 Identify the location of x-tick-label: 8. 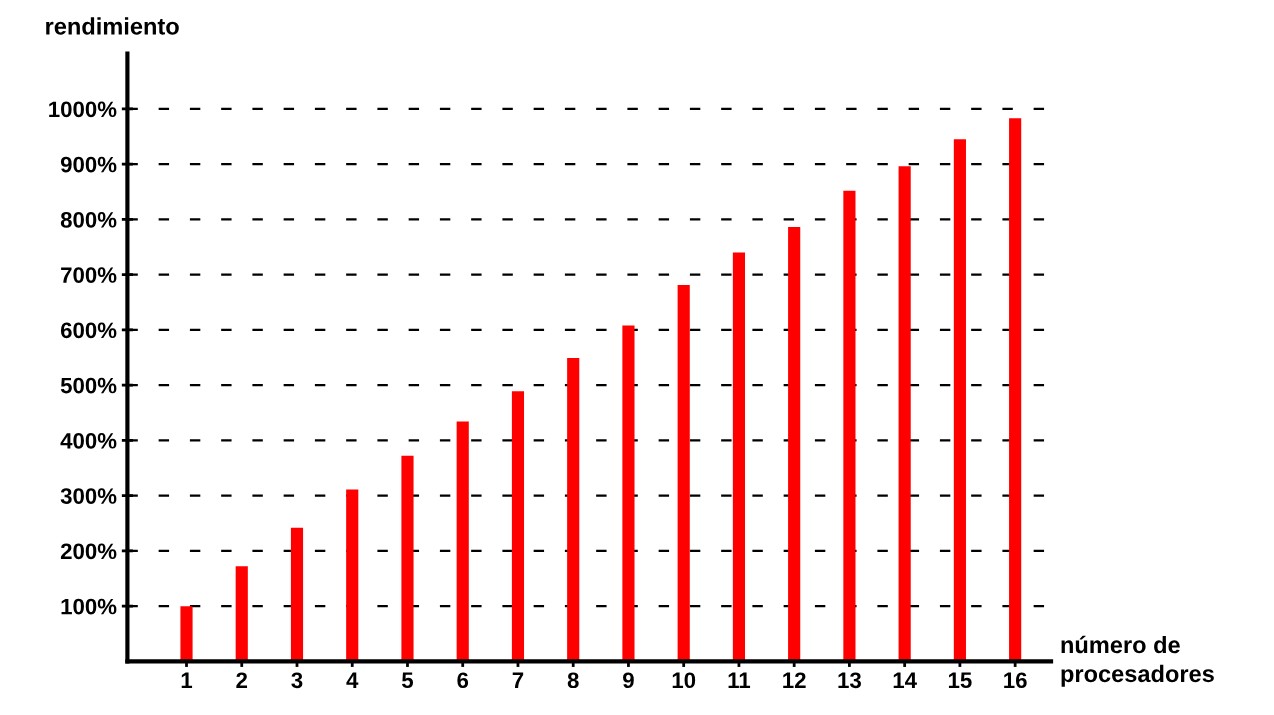
(573, 680).